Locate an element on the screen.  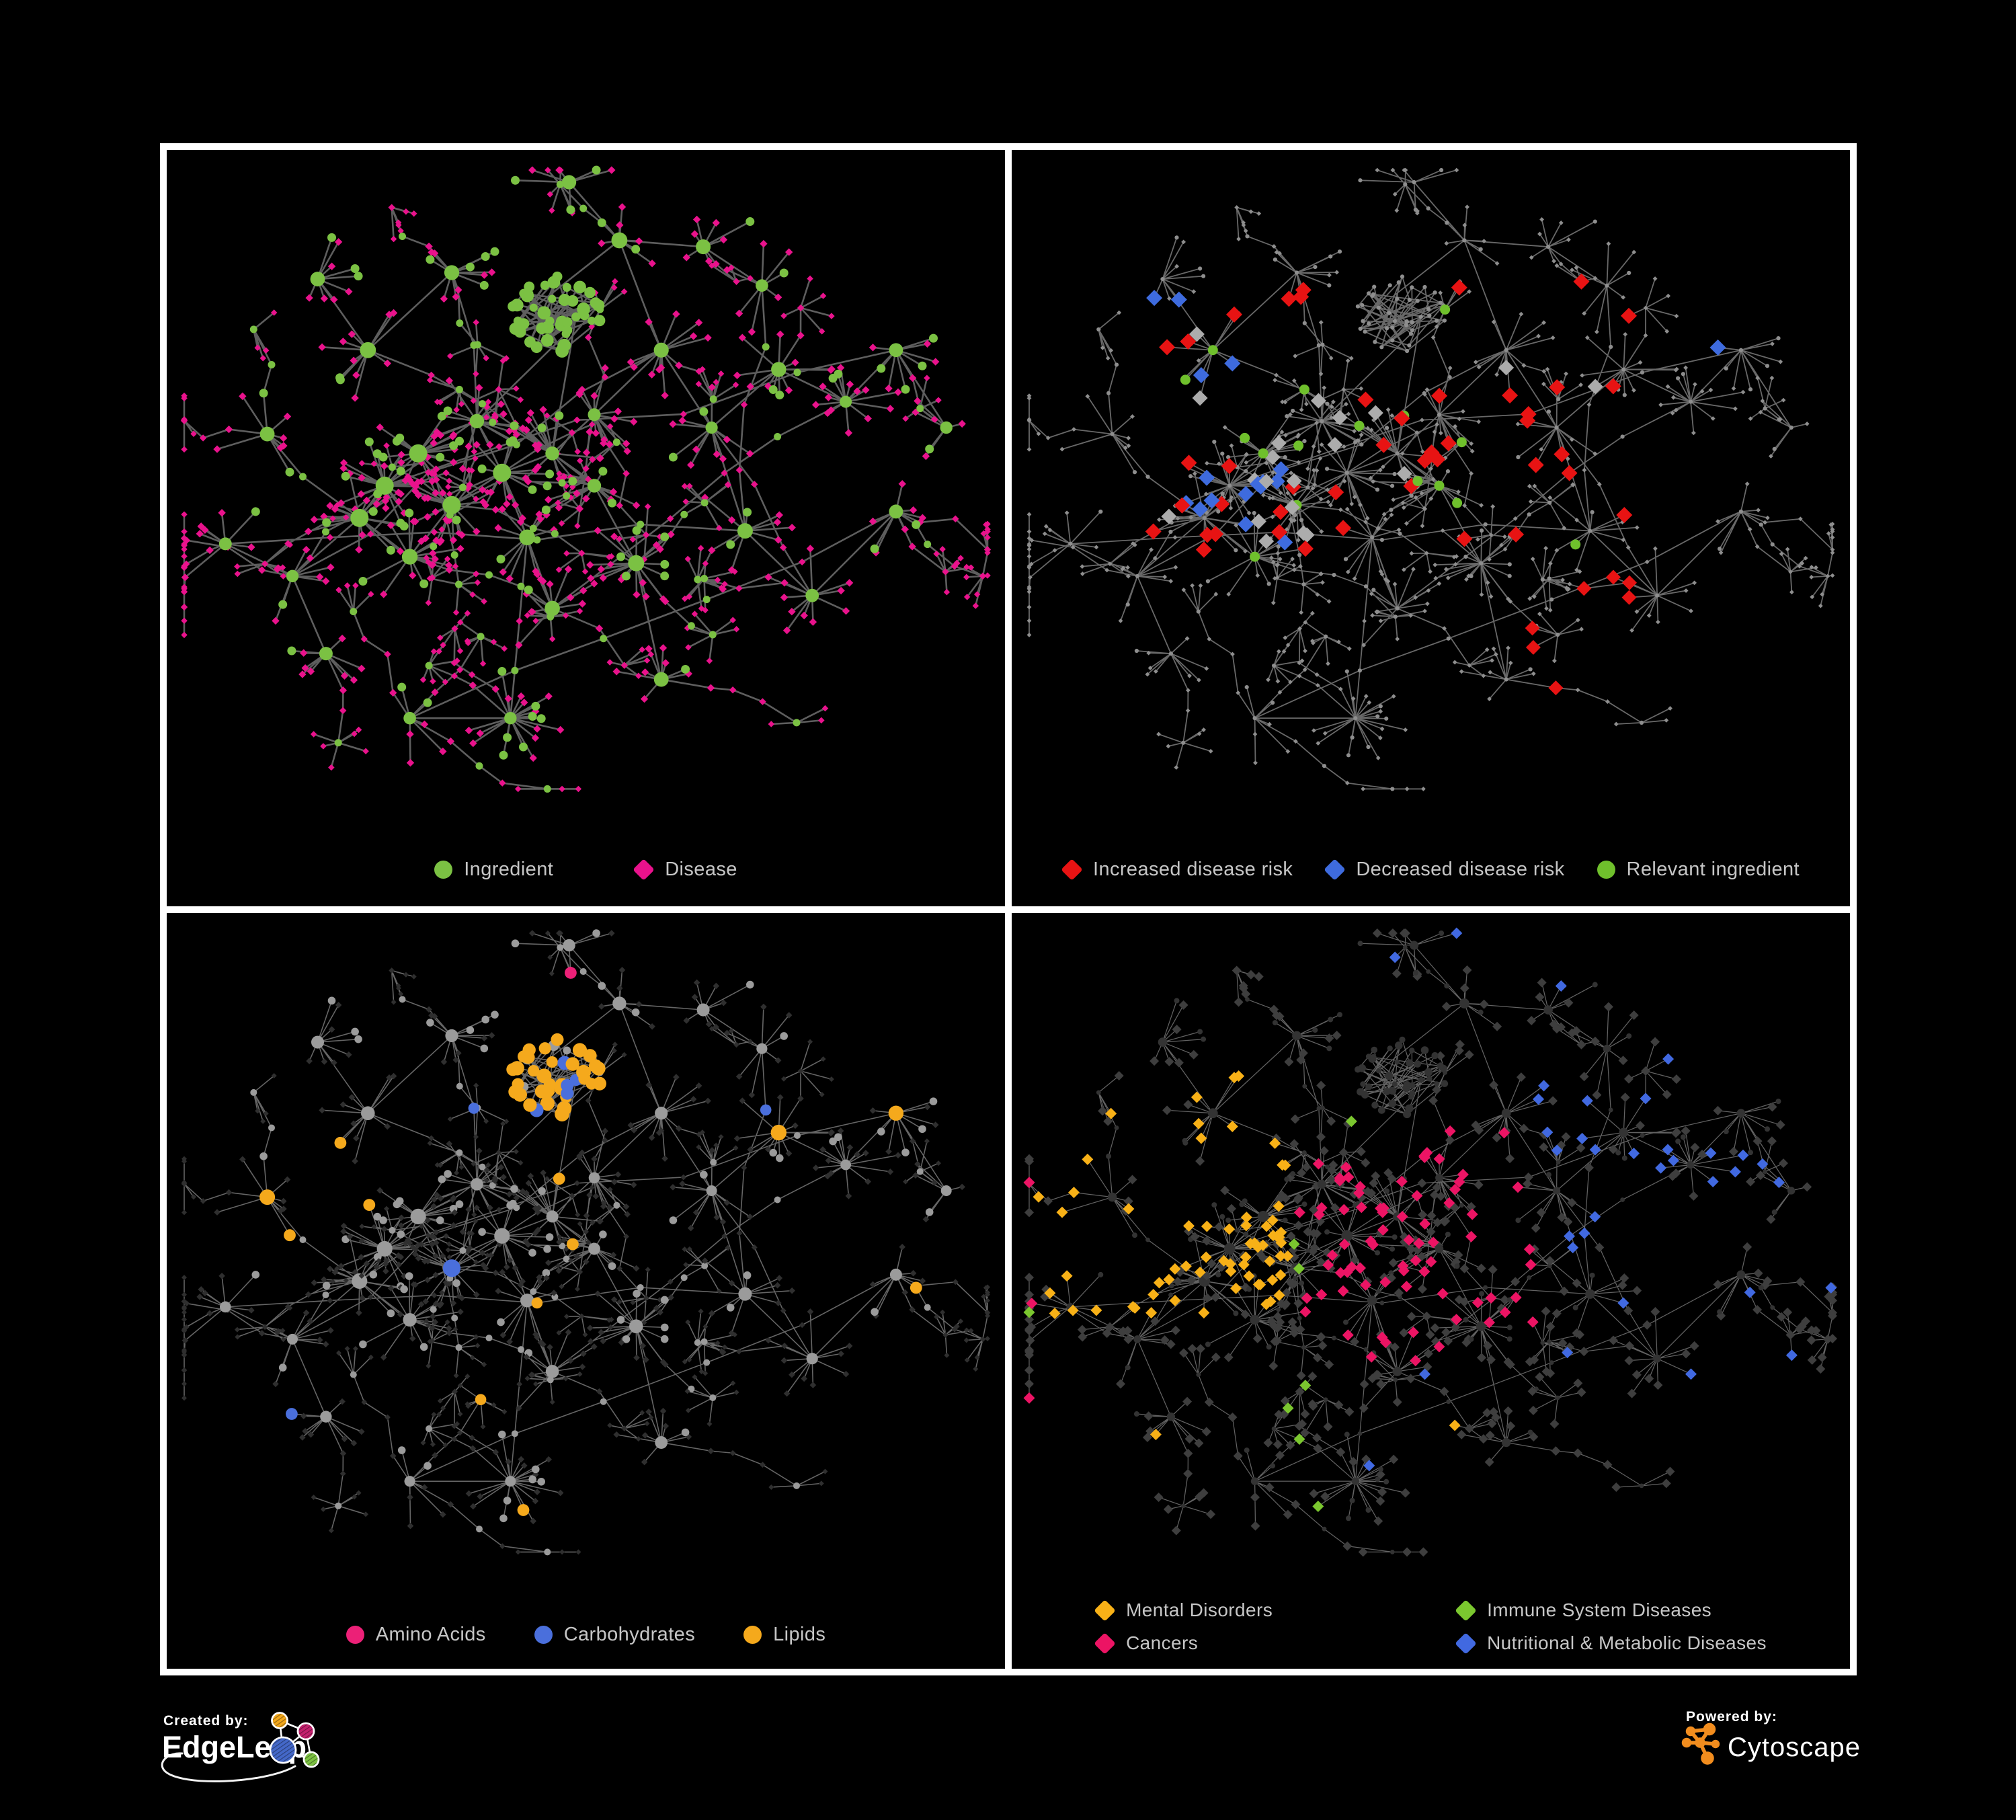
legend-item-relevant-ingredient: Relevant ingredient is located at coordinates (1698, 870).